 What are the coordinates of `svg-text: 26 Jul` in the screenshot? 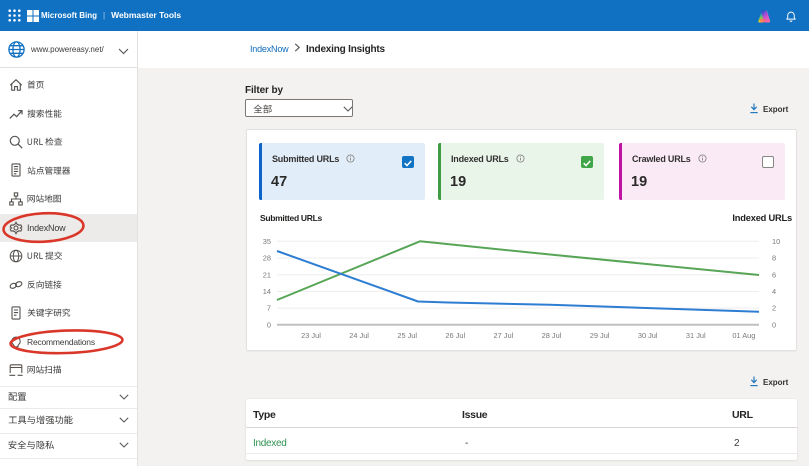 It's located at (455, 335).